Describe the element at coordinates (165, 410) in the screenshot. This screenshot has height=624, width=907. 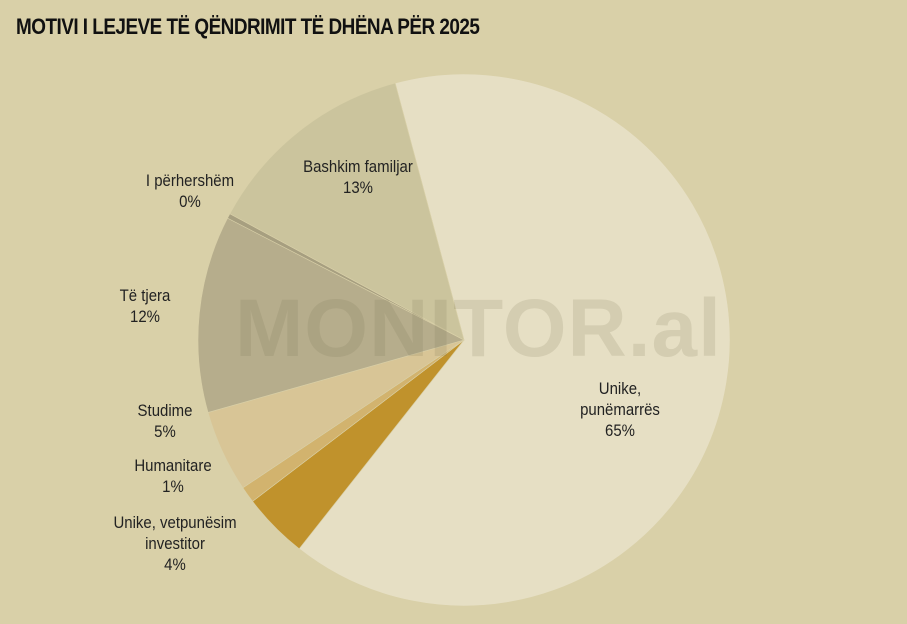
I see `slice-label-text: Studime` at that location.